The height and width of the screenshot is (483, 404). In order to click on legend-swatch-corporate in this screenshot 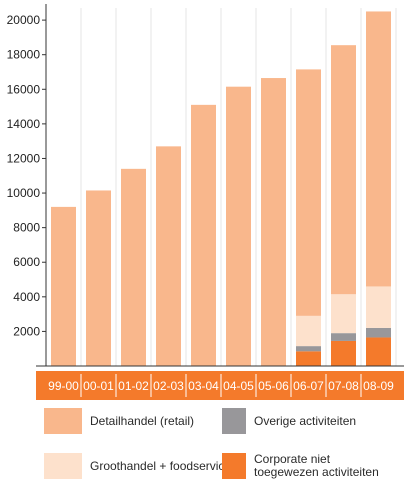, I will do `click(234, 466)`.